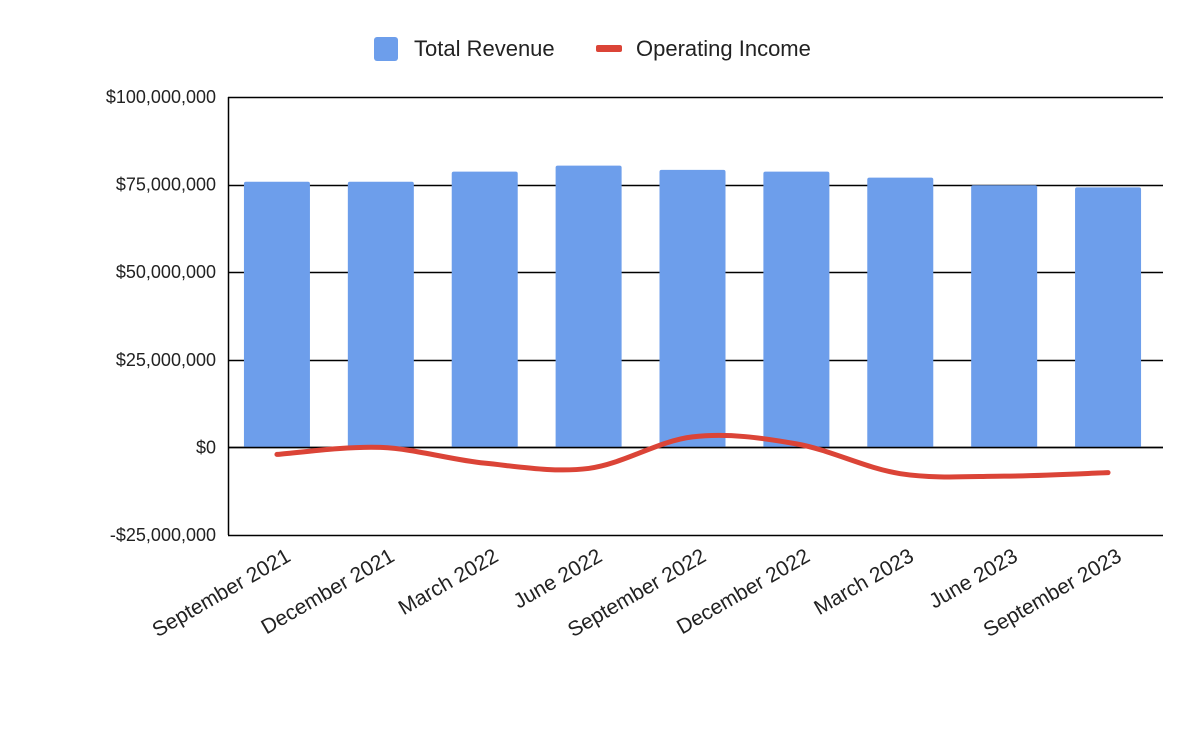  Describe the element at coordinates (592, 48) in the screenshot. I see `legend: Total Revenue Operating Income` at that location.